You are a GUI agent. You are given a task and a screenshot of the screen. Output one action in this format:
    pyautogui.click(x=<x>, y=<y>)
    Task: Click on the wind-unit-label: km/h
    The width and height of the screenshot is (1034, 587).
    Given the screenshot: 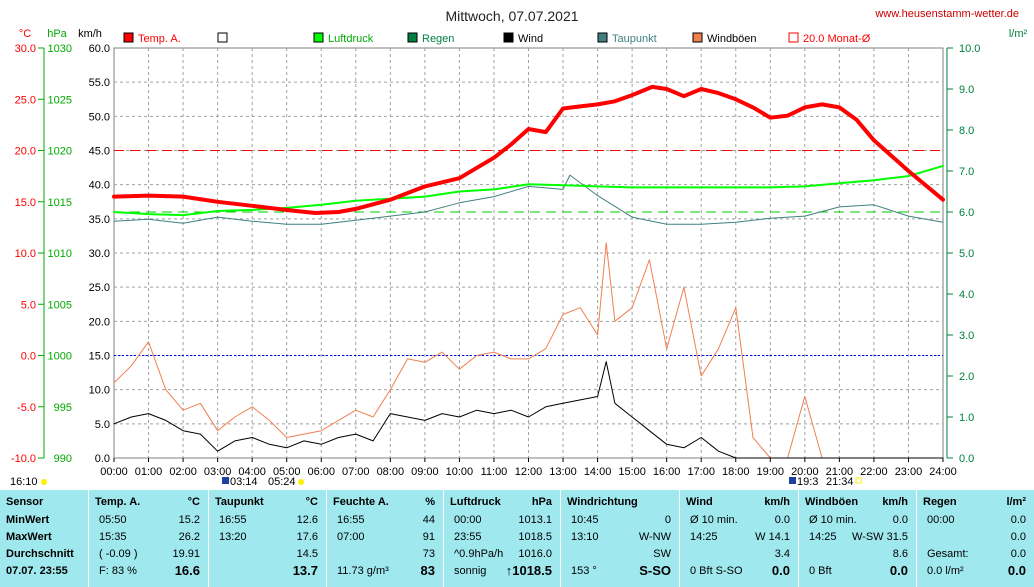 What is the action you would take?
    pyautogui.click(x=90, y=34)
    